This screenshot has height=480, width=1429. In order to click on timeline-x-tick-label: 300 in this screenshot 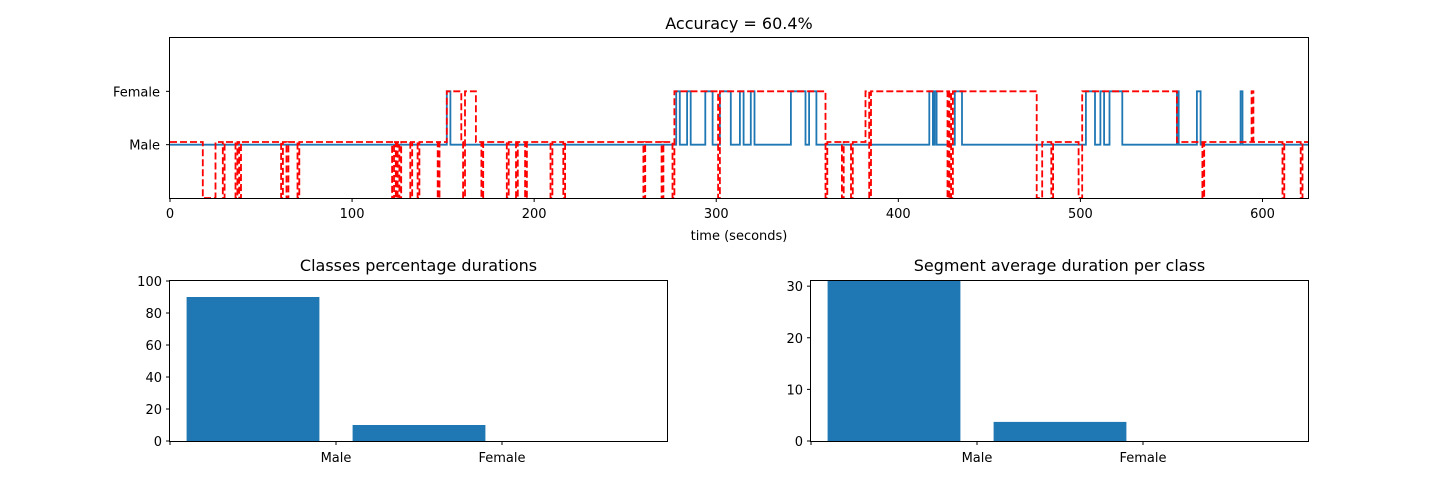, I will do `click(716, 214)`.